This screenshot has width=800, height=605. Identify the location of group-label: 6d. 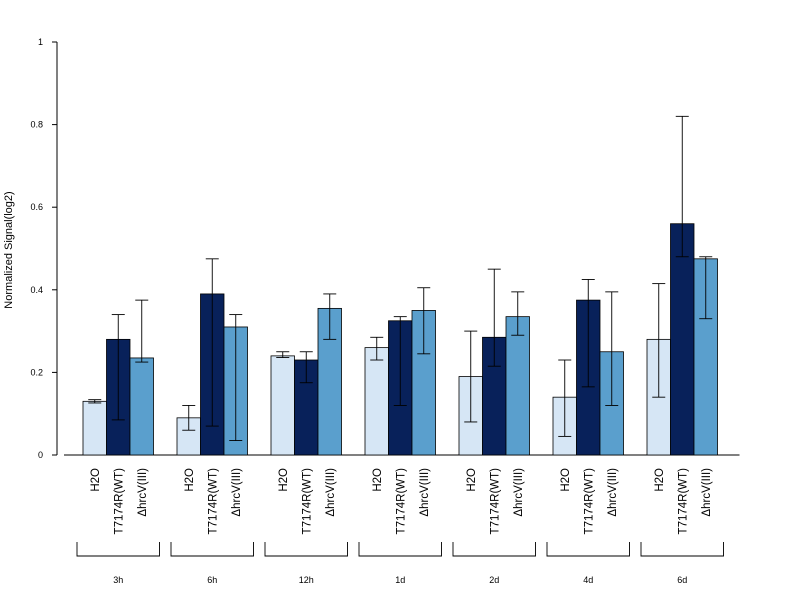
(682, 580).